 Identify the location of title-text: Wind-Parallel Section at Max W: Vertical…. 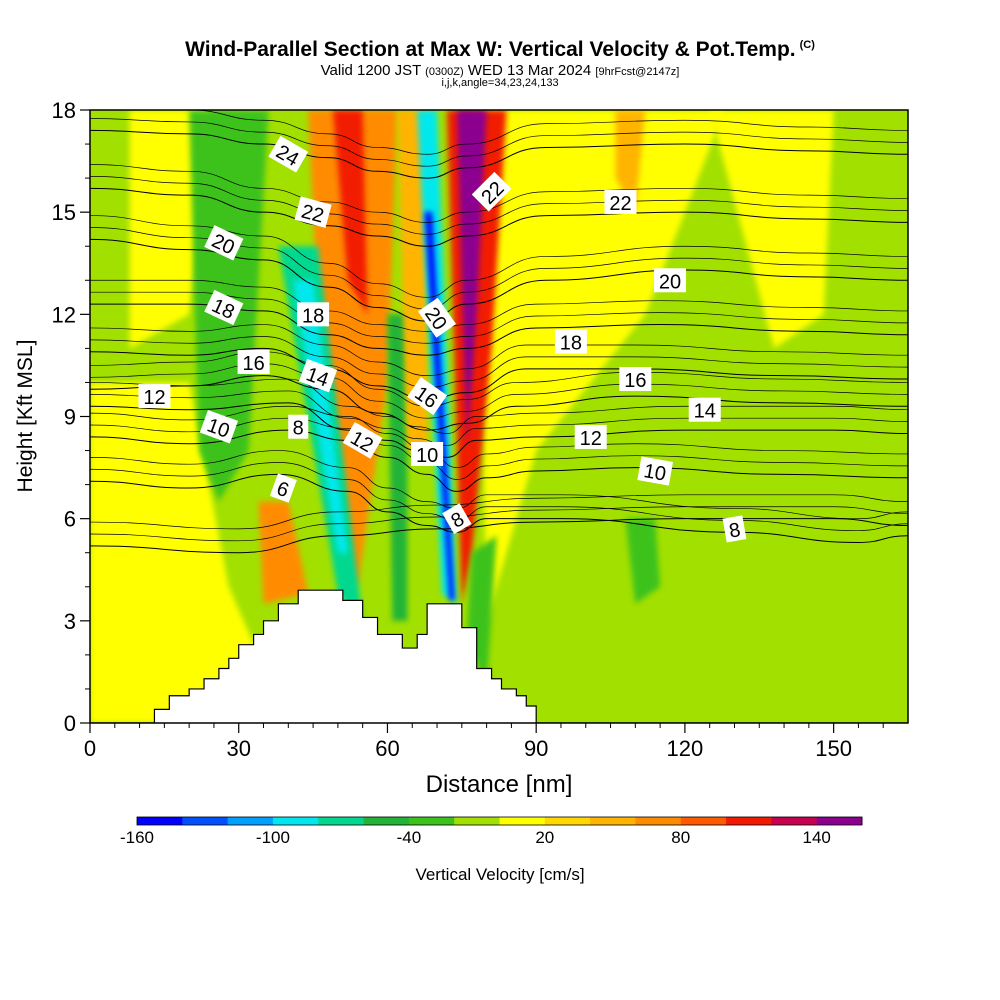
(490, 49).